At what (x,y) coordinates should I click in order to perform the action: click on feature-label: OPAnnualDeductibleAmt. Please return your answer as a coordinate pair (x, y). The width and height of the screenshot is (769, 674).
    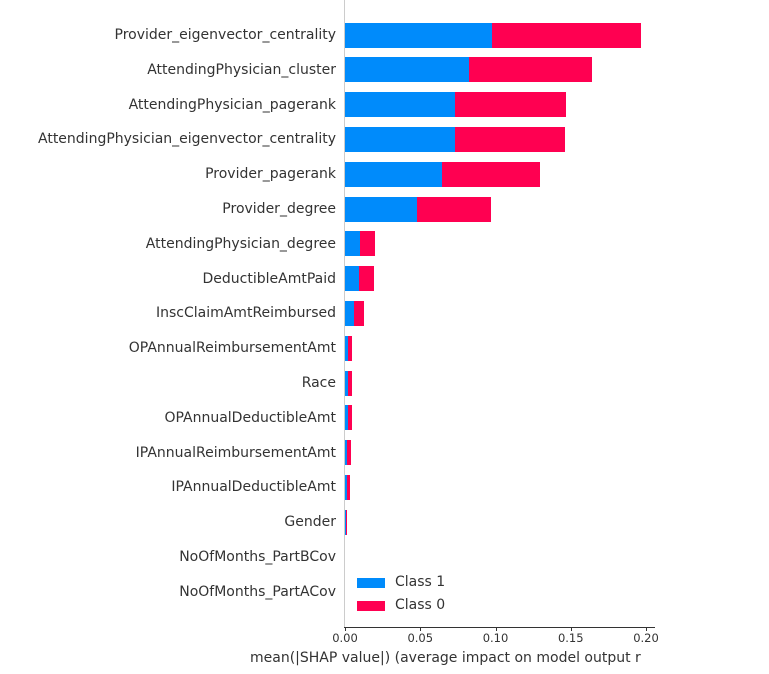
    Looking at the image, I should click on (250, 417).